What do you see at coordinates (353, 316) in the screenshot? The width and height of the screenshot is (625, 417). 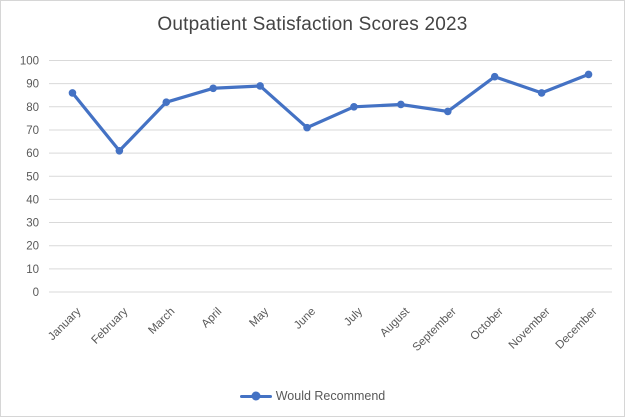 I see `x-axis-category-label: July` at bounding box center [353, 316].